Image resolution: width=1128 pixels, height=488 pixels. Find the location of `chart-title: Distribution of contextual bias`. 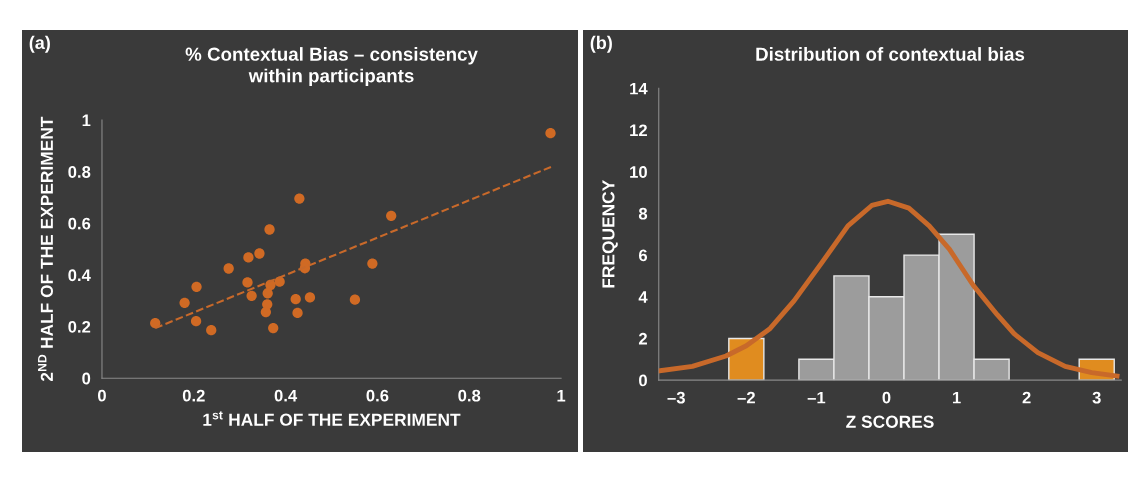

chart-title: Distribution of contextual bias is located at coordinates (890, 54).